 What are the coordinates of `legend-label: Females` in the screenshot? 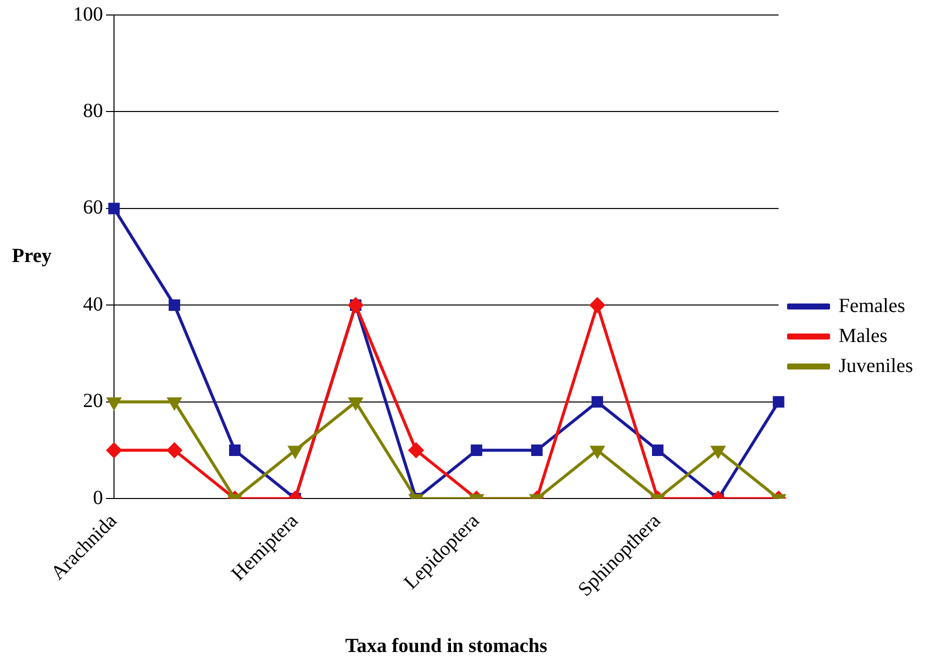 It's located at (872, 305).